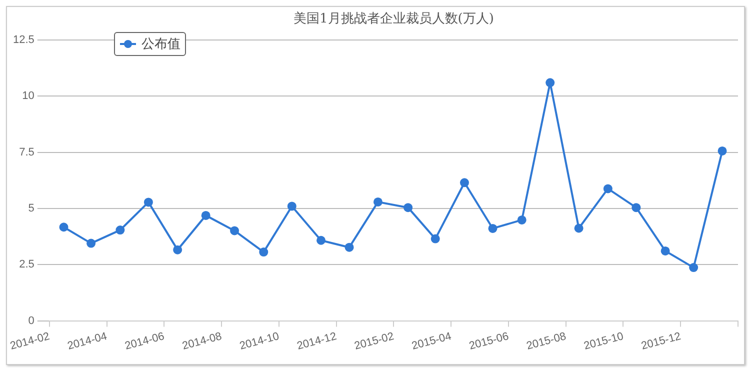 The image size is (750, 370). I want to click on y-tick-label: 0, so click(31, 320).